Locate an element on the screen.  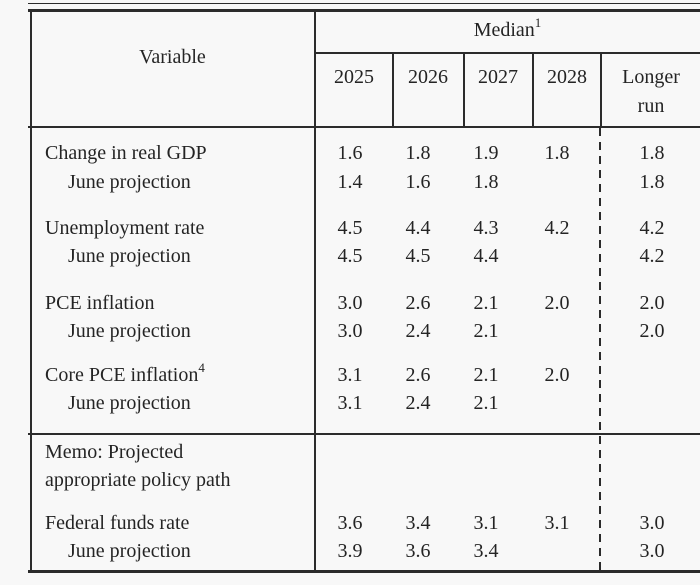
cell-2025: 1.6 is located at coordinates (350, 153).